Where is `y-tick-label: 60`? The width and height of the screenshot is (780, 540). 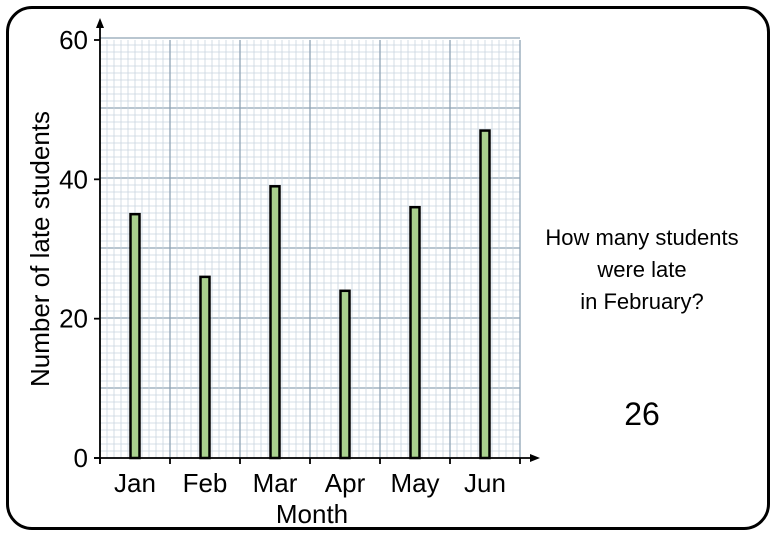
y-tick-label: 60 is located at coordinates (73, 40).